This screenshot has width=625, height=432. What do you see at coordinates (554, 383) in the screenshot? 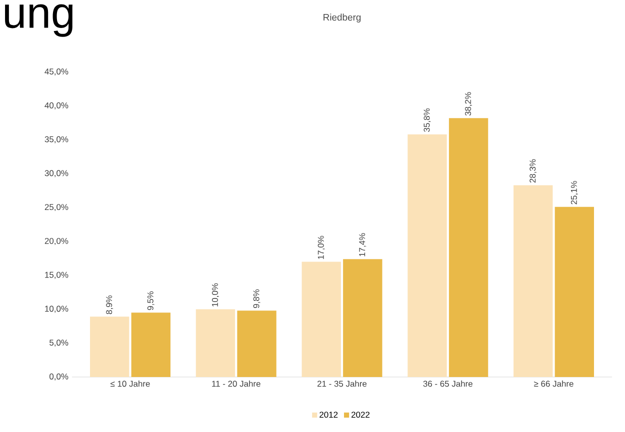
I see `x-tick-label: ≥ 66 Jahre` at bounding box center [554, 383].